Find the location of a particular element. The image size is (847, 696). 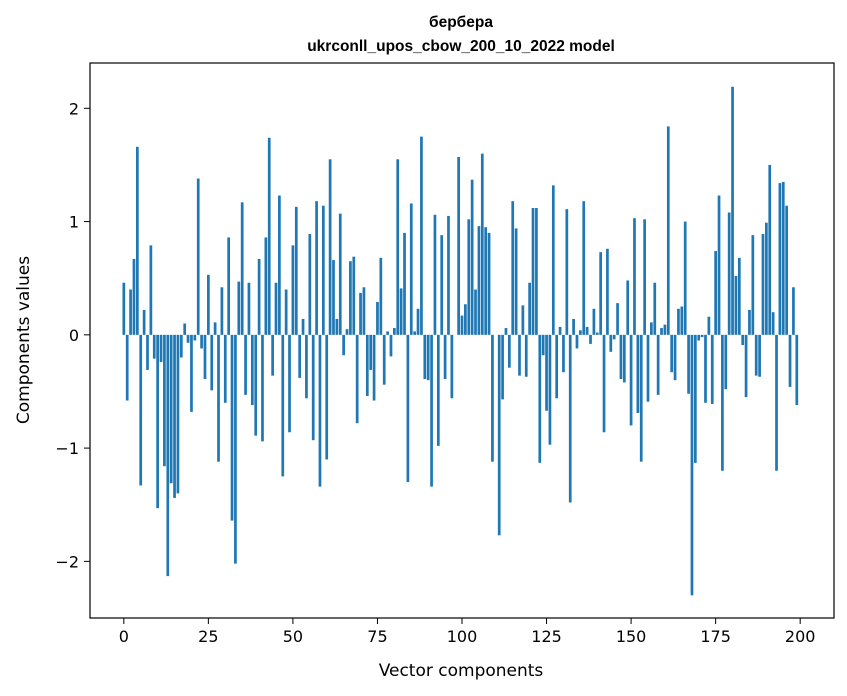

chart-title: бербера is located at coordinates (461, 22).